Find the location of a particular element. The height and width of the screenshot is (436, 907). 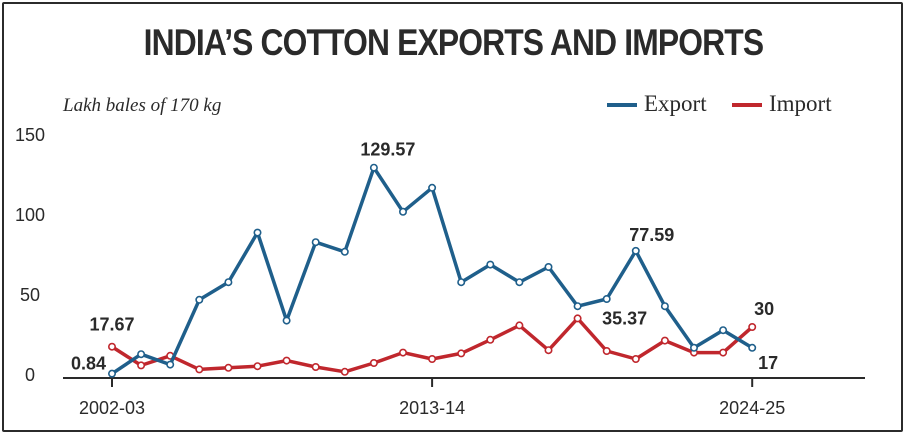

data-label-export: 0.84 is located at coordinates (88, 364).